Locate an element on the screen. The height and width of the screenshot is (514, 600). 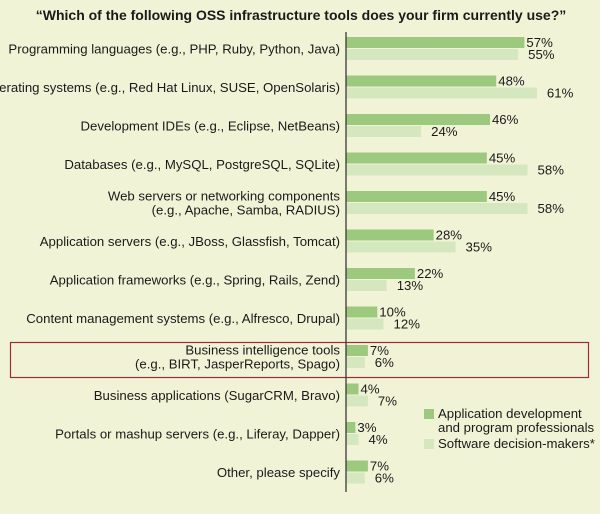
highlight-box is located at coordinates (299, 360).